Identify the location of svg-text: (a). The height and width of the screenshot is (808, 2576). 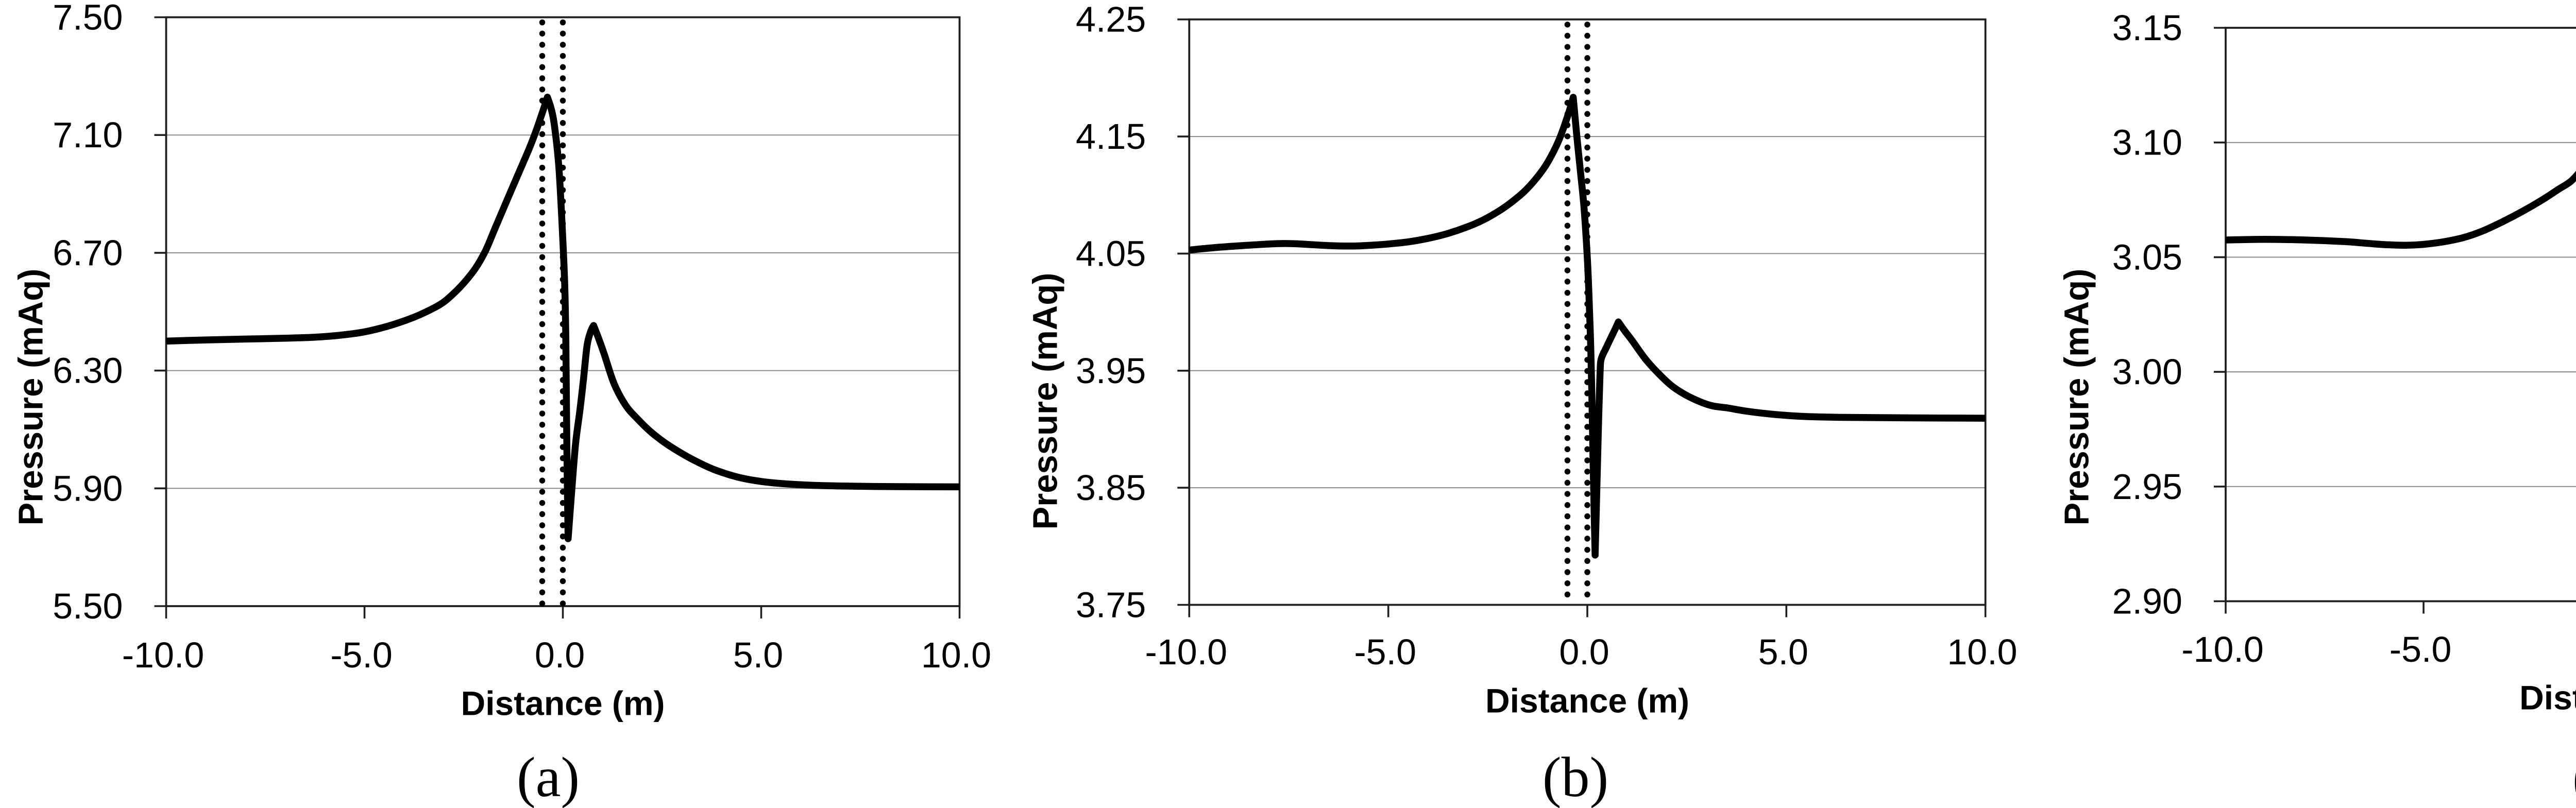
(548, 777).